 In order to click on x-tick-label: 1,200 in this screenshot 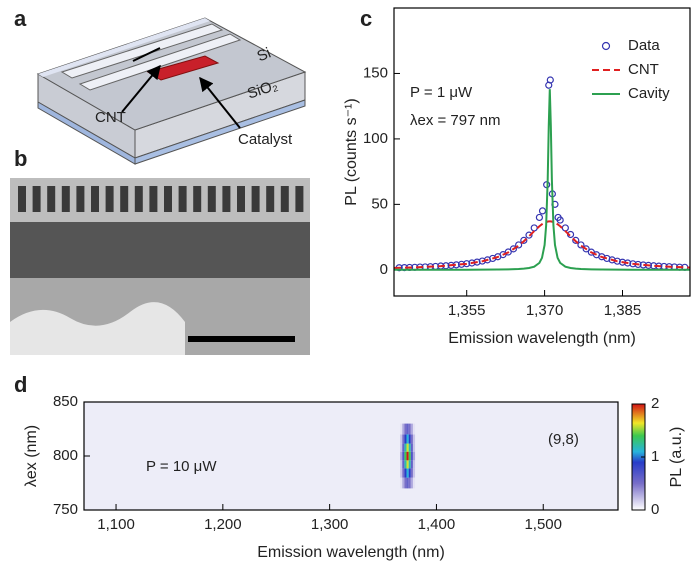, I will do `click(223, 524)`.